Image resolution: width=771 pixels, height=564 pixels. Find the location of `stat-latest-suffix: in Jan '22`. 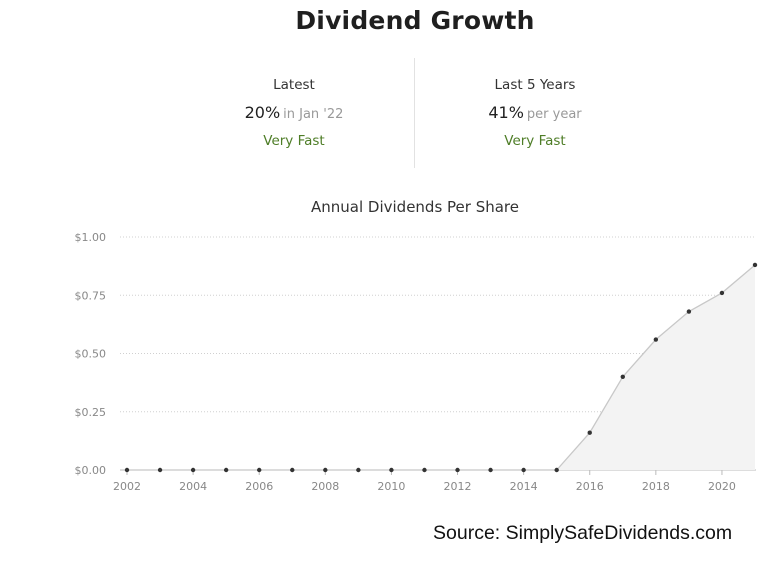

stat-latest-suffix: in Jan '22 is located at coordinates (313, 114).